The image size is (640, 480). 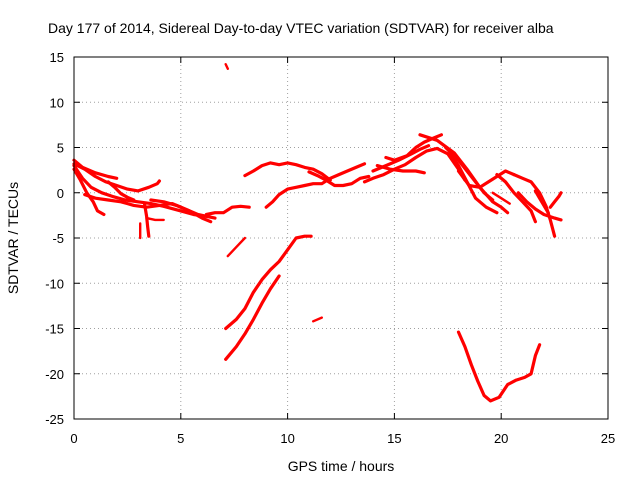 What do you see at coordinates (57, 102) in the screenshot?
I see `y-tick-label: 10` at bounding box center [57, 102].